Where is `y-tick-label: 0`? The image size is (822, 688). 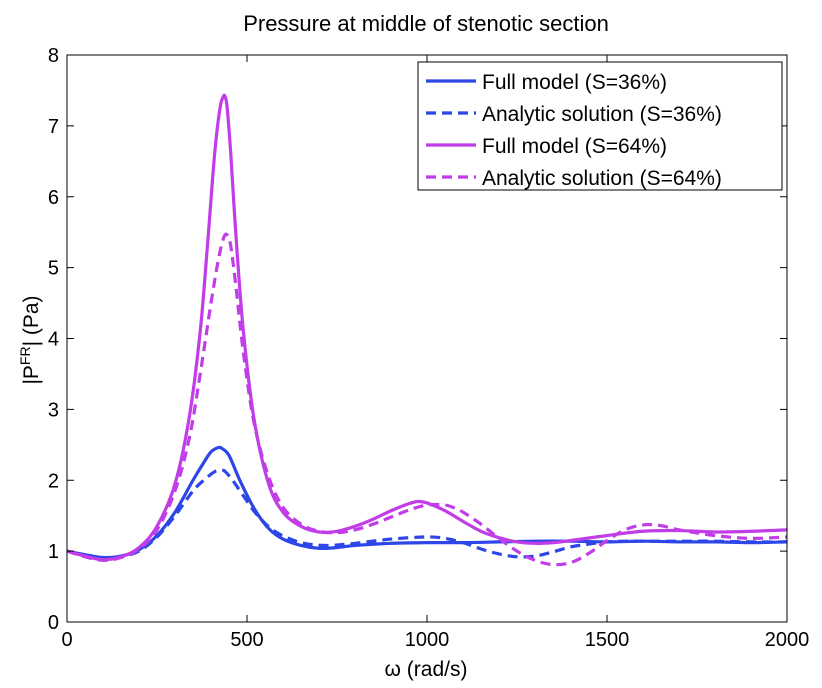 y-tick-label: 0 is located at coordinates (53, 623).